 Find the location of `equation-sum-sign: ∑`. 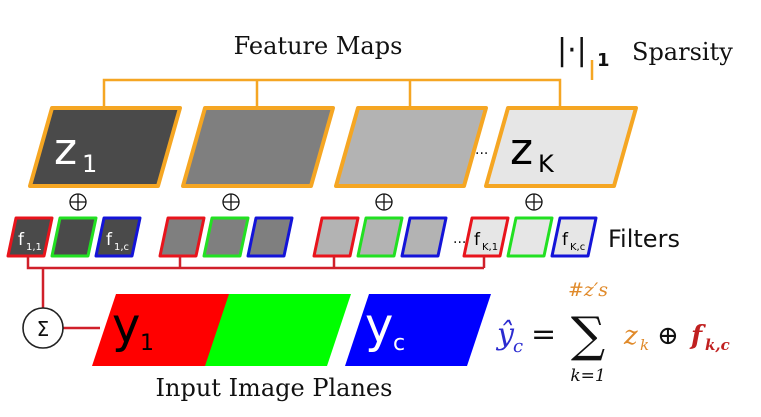

equation-sum-sign: ∑ is located at coordinates (588, 335).